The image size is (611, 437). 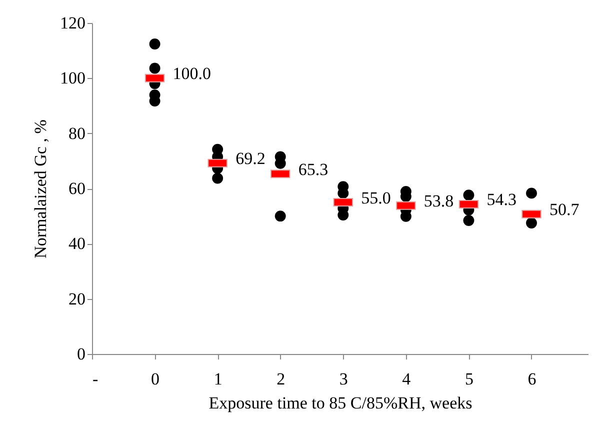 I want to click on data-label: 69.2, so click(x=251, y=158).